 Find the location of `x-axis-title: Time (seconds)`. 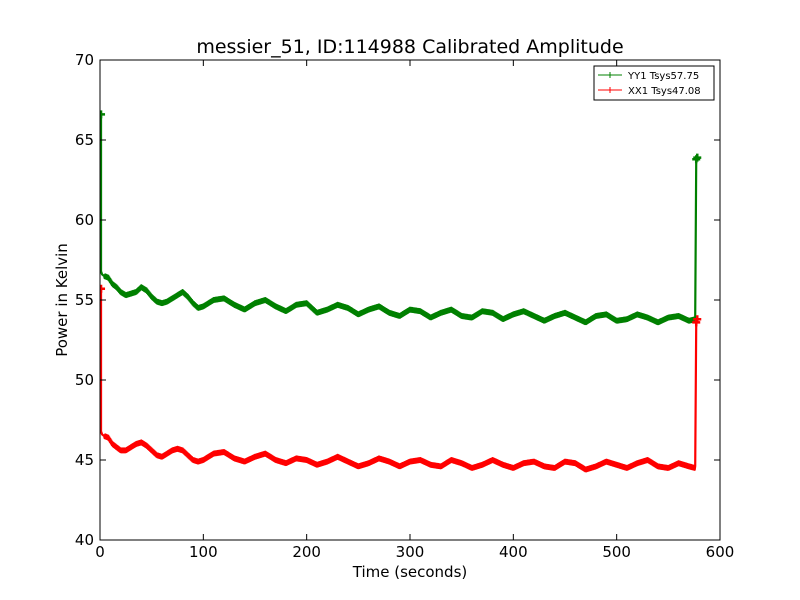

x-axis-title: Time (seconds) is located at coordinates (410, 572).